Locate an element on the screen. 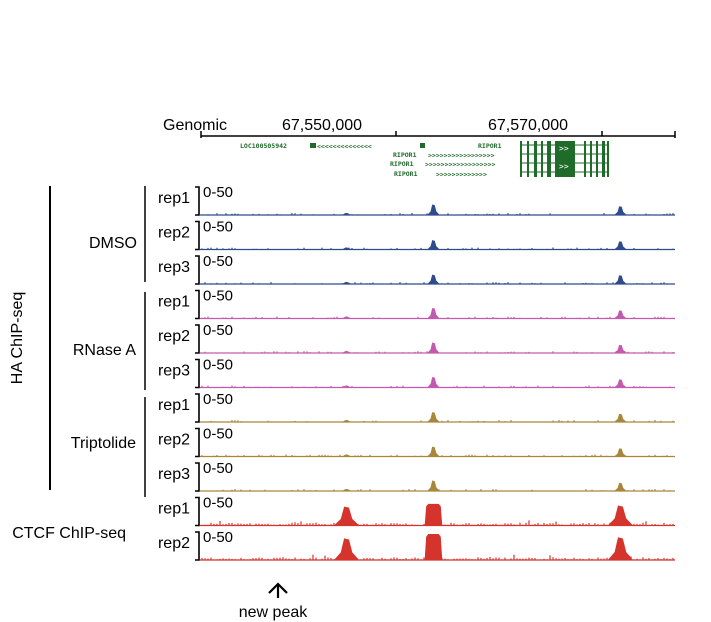  gene-strand-arrows-ripor-4: >>>>>>>>>>>>> is located at coordinates (461, 175).